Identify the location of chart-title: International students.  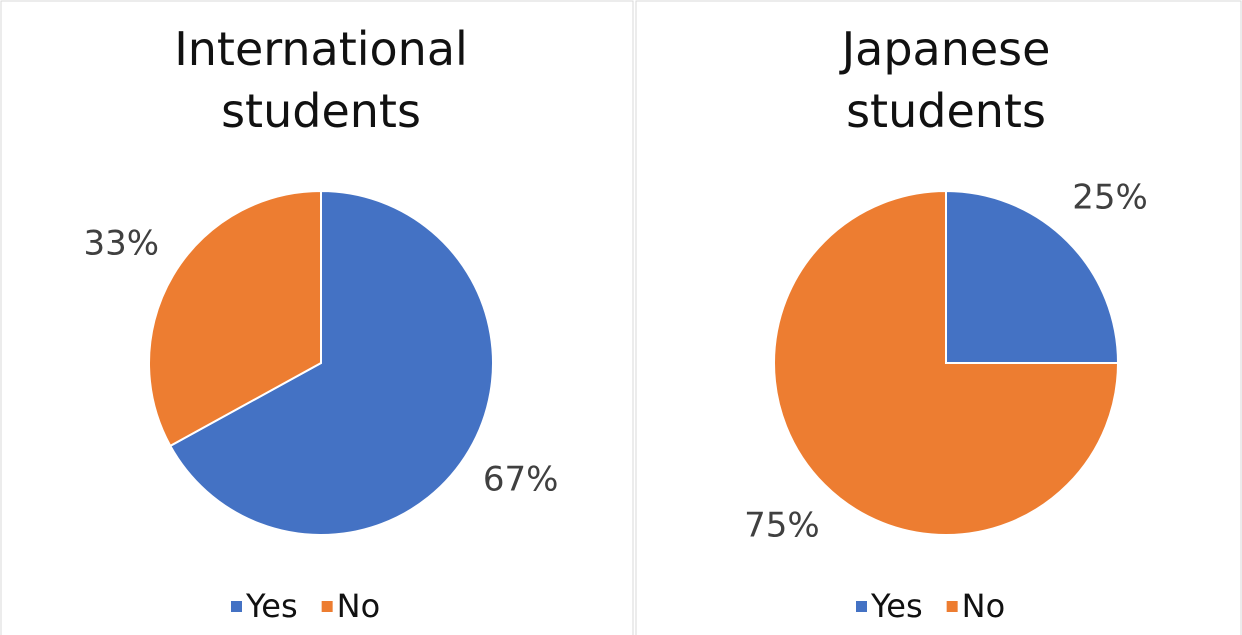
(321, 80).